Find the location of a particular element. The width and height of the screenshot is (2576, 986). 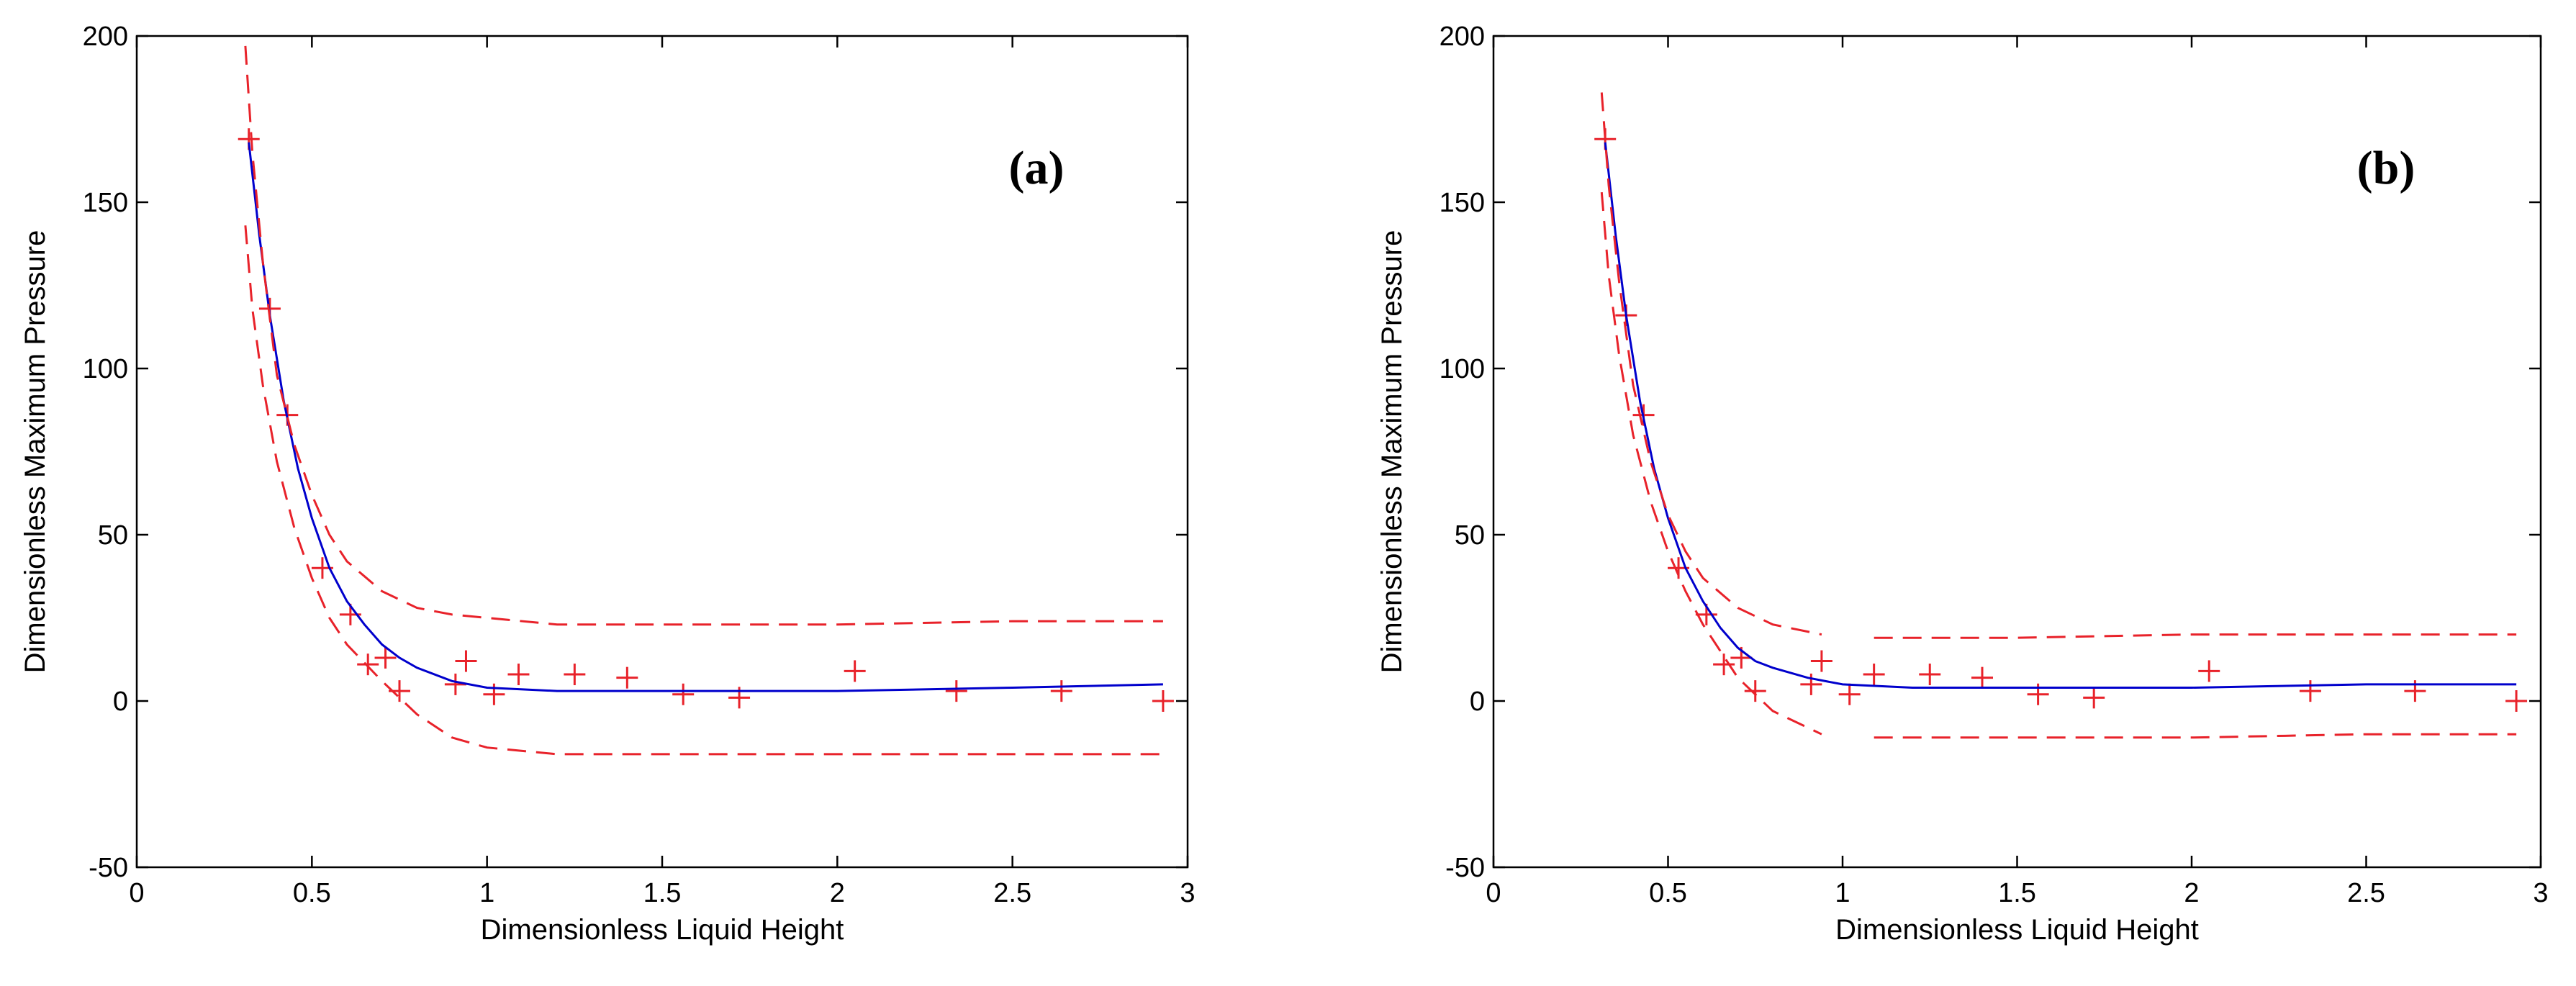

panel-label: (a) is located at coordinates (1037, 168).